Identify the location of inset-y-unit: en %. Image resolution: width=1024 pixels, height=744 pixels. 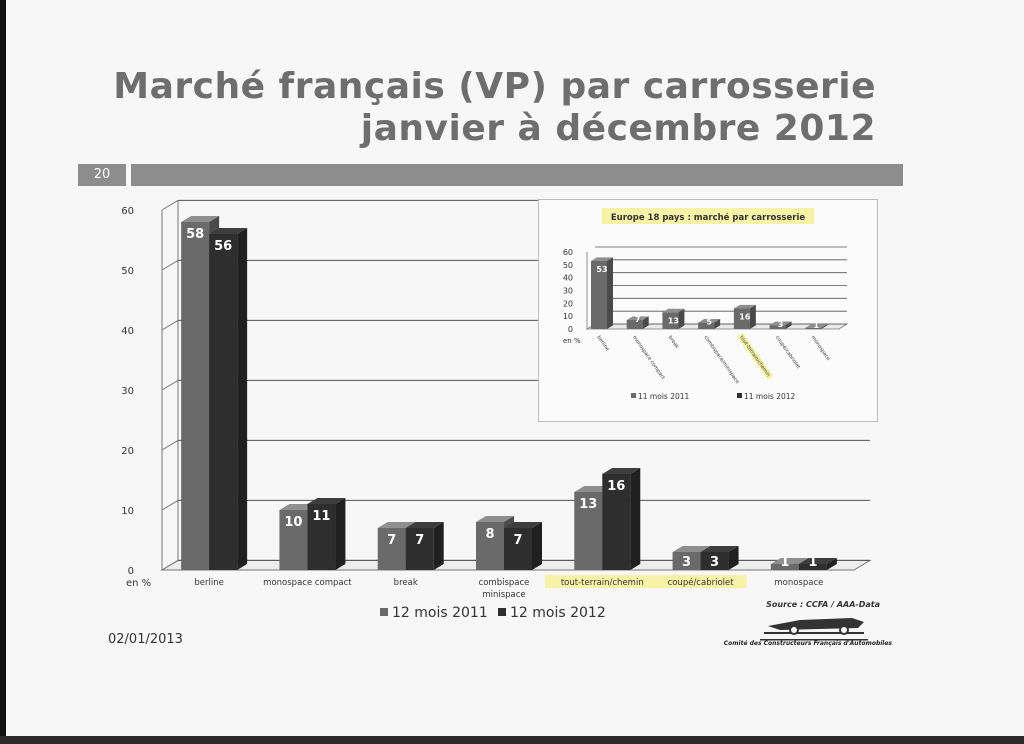
(572, 341).